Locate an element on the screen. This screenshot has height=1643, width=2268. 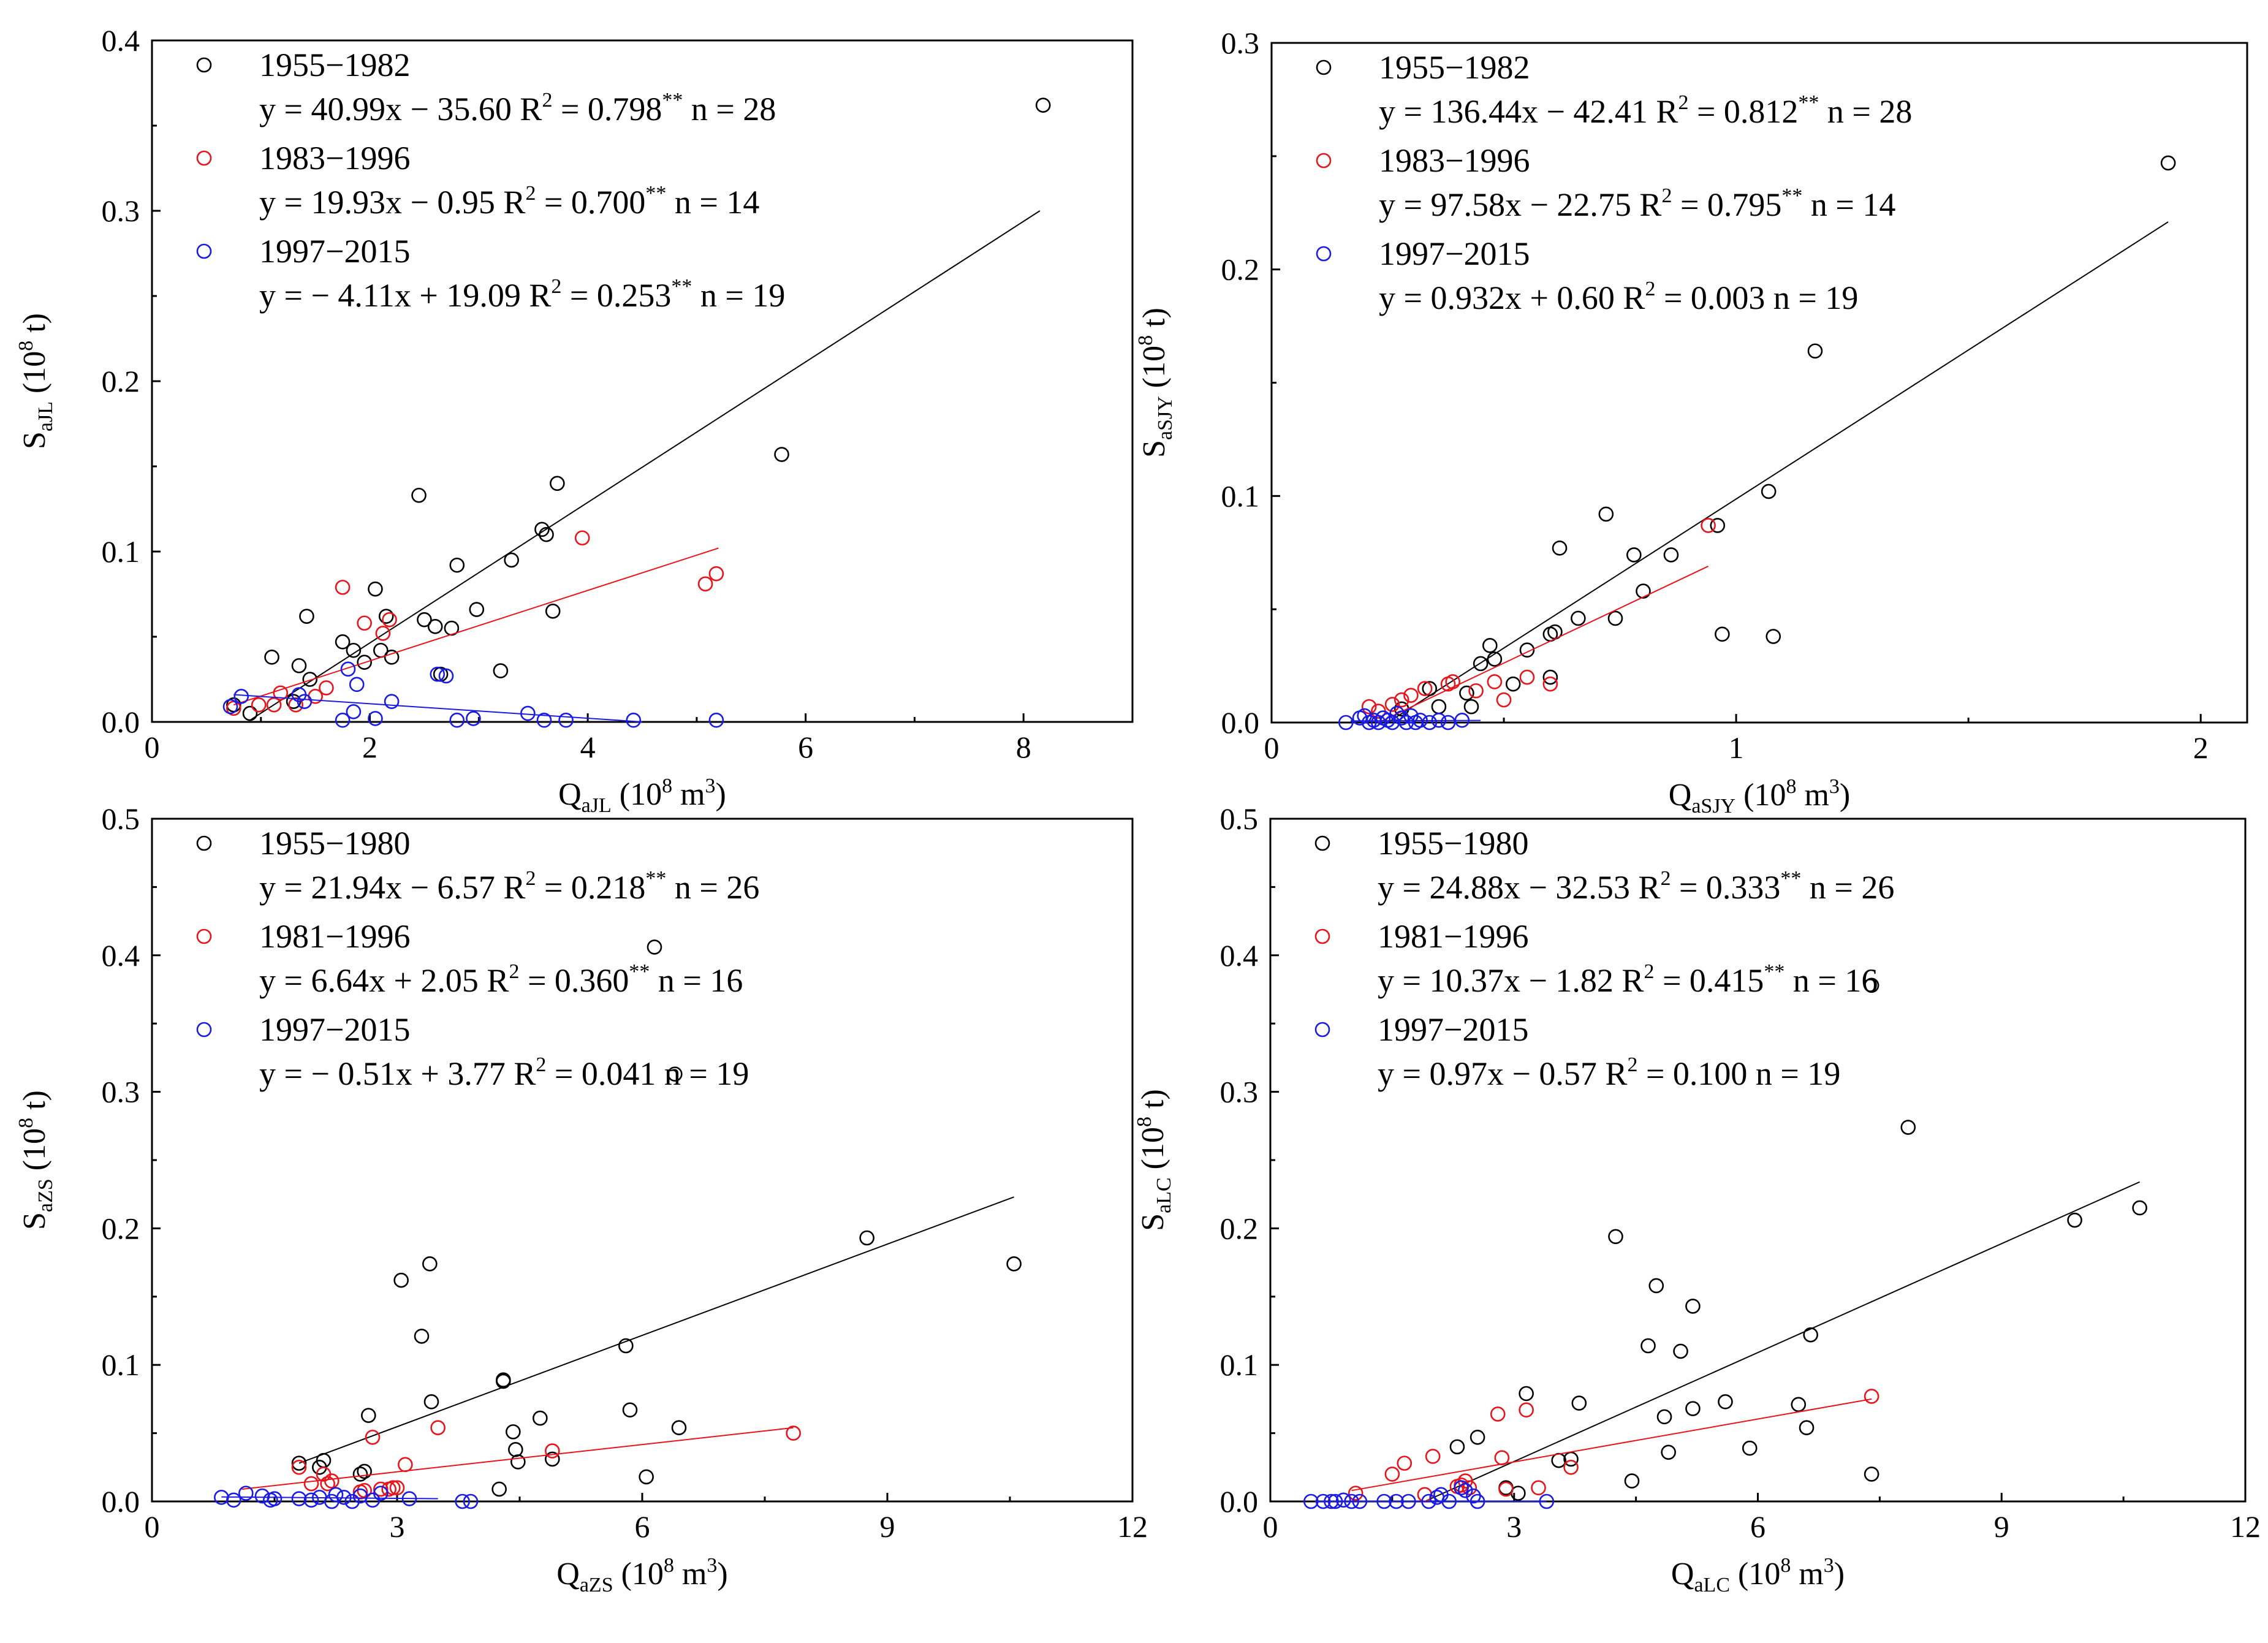
x-axis-title: QaSJY (108 m3) is located at coordinates (1759, 796).